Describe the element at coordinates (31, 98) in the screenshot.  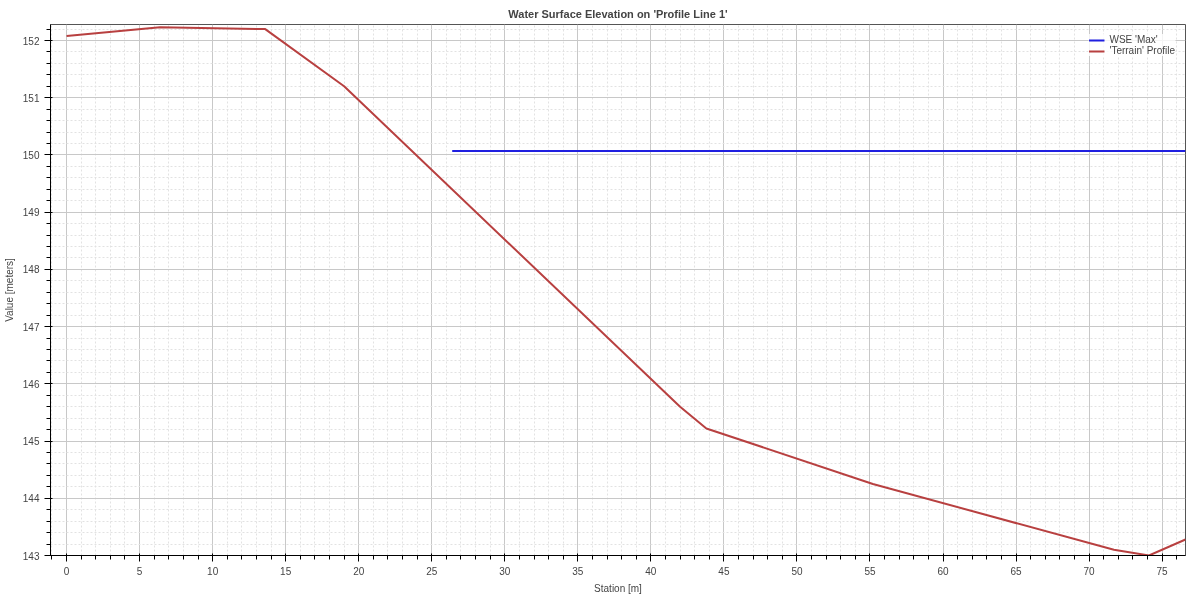
I see `y-tick-label: 151` at that location.